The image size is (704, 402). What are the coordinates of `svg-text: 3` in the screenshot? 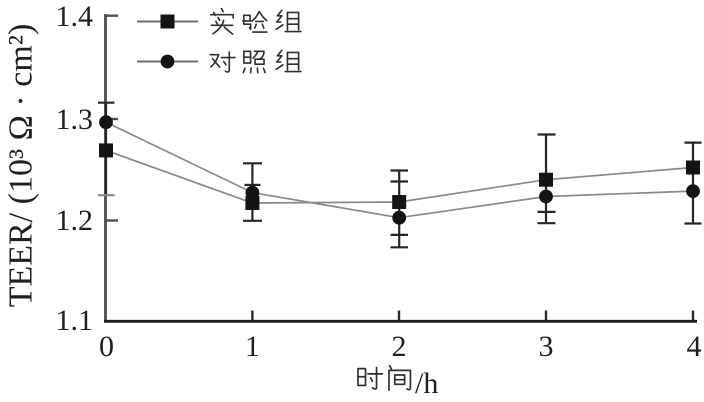 It's located at (546, 346).